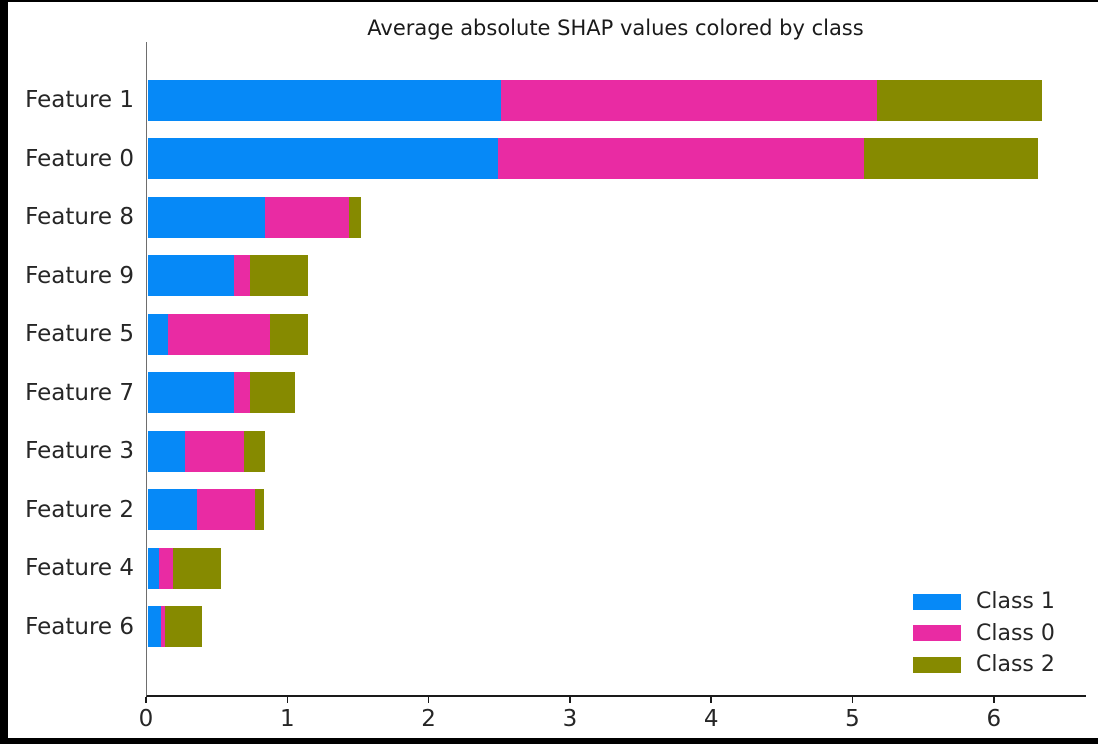  Describe the element at coordinates (146, 719) in the screenshot. I see `x-tick-label-0: 0` at that location.